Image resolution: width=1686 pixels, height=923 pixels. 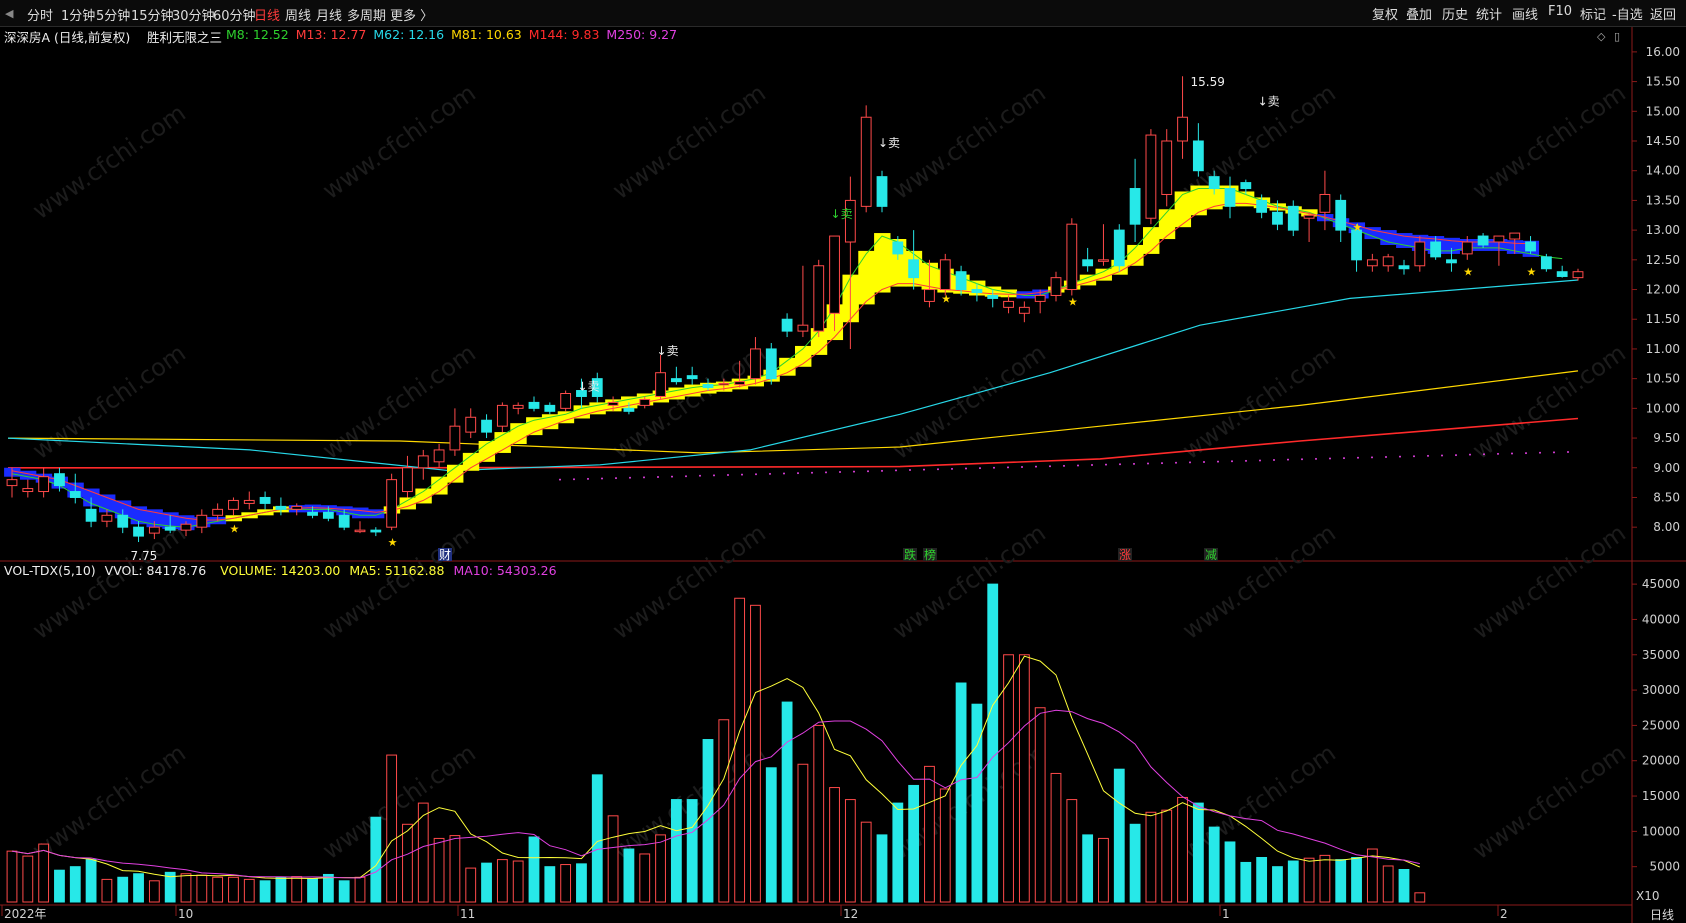 I want to click on period-tab-5: 60分钟, so click(x=234, y=16).